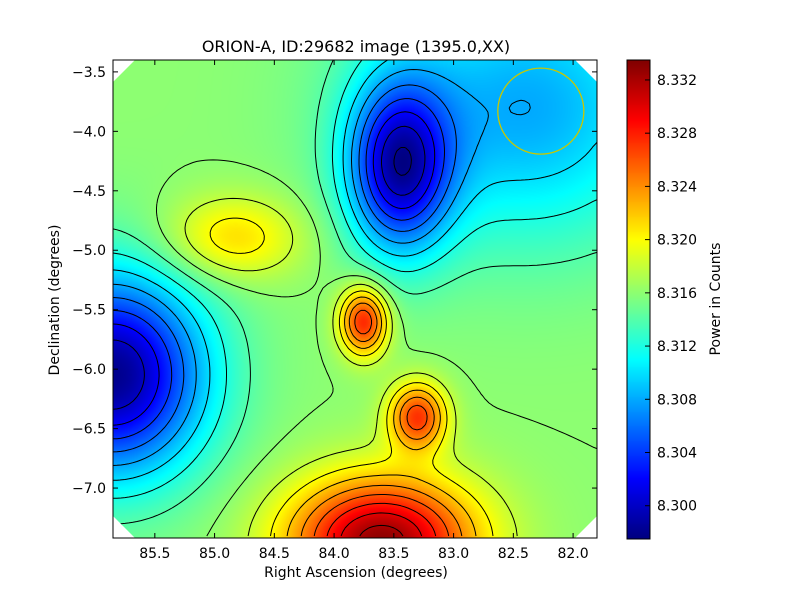 This screenshot has height=600, width=800. Describe the element at coordinates (453, 554) in the screenshot. I see `x-tick-label: 83.0` at that location.